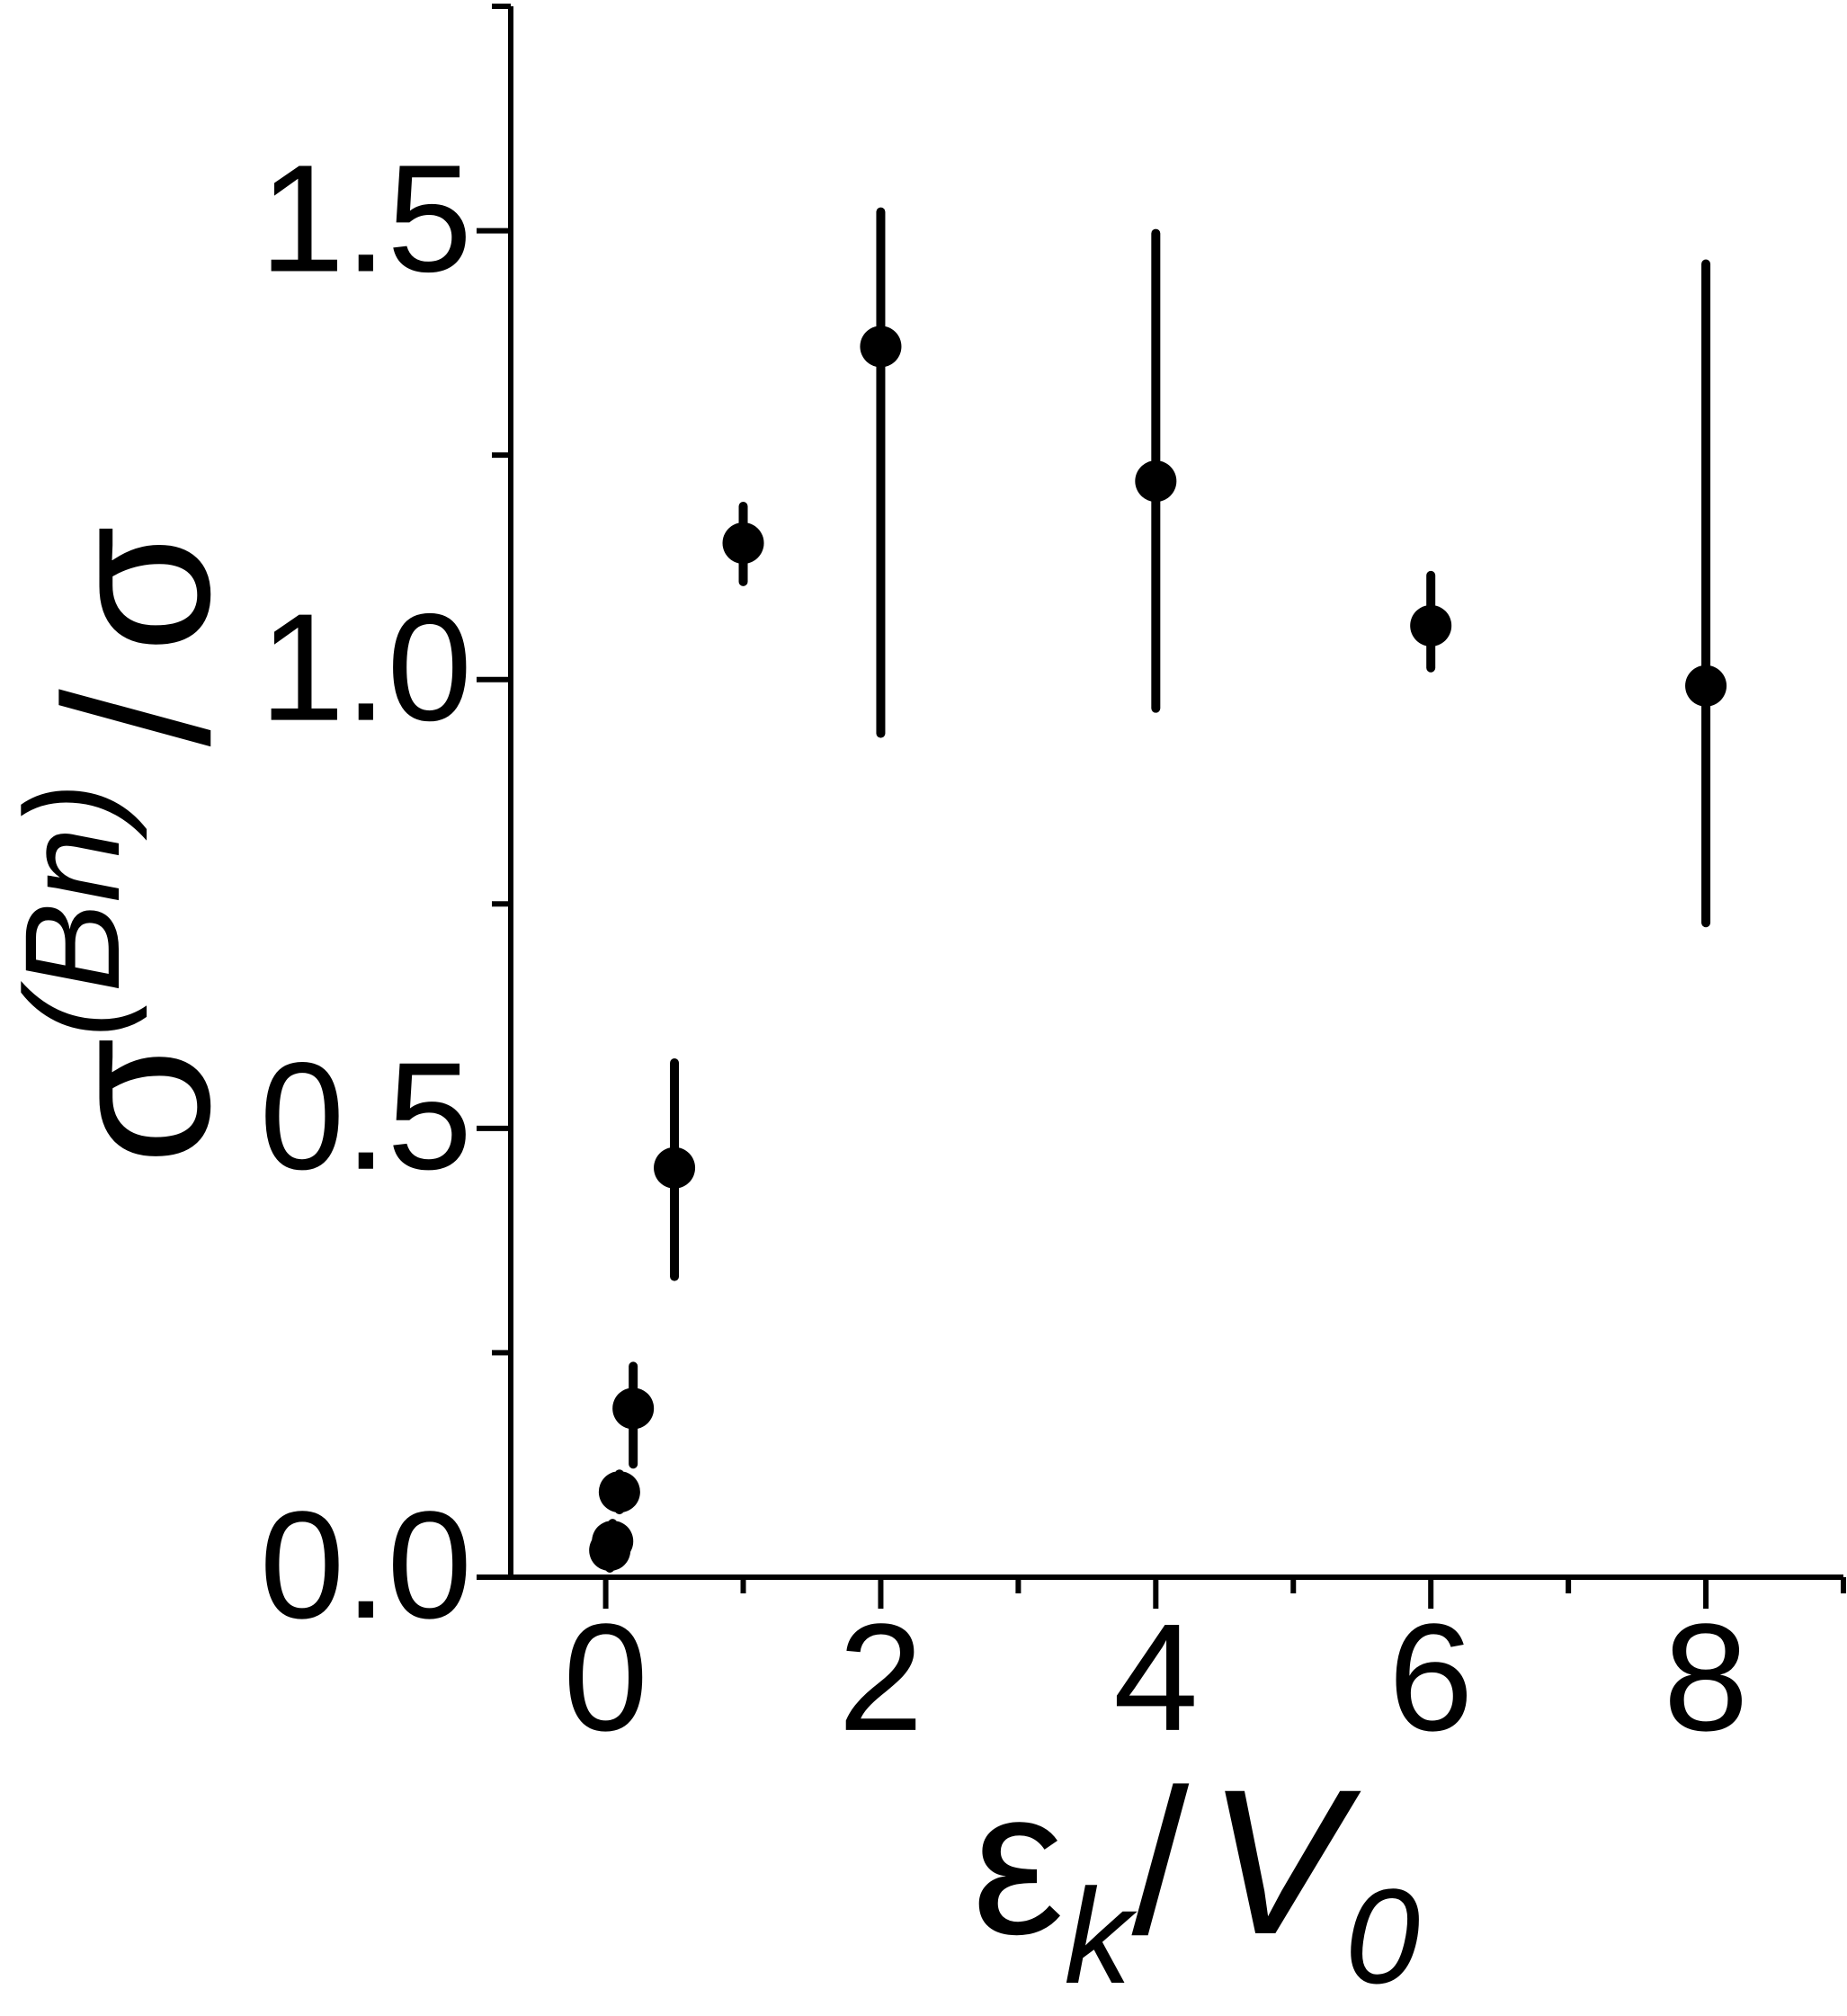 This screenshot has width=1847, height=2016. What do you see at coordinates (366, 668) in the screenshot?
I see `y-tick-label: 1.0` at bounding box center [366, 668].